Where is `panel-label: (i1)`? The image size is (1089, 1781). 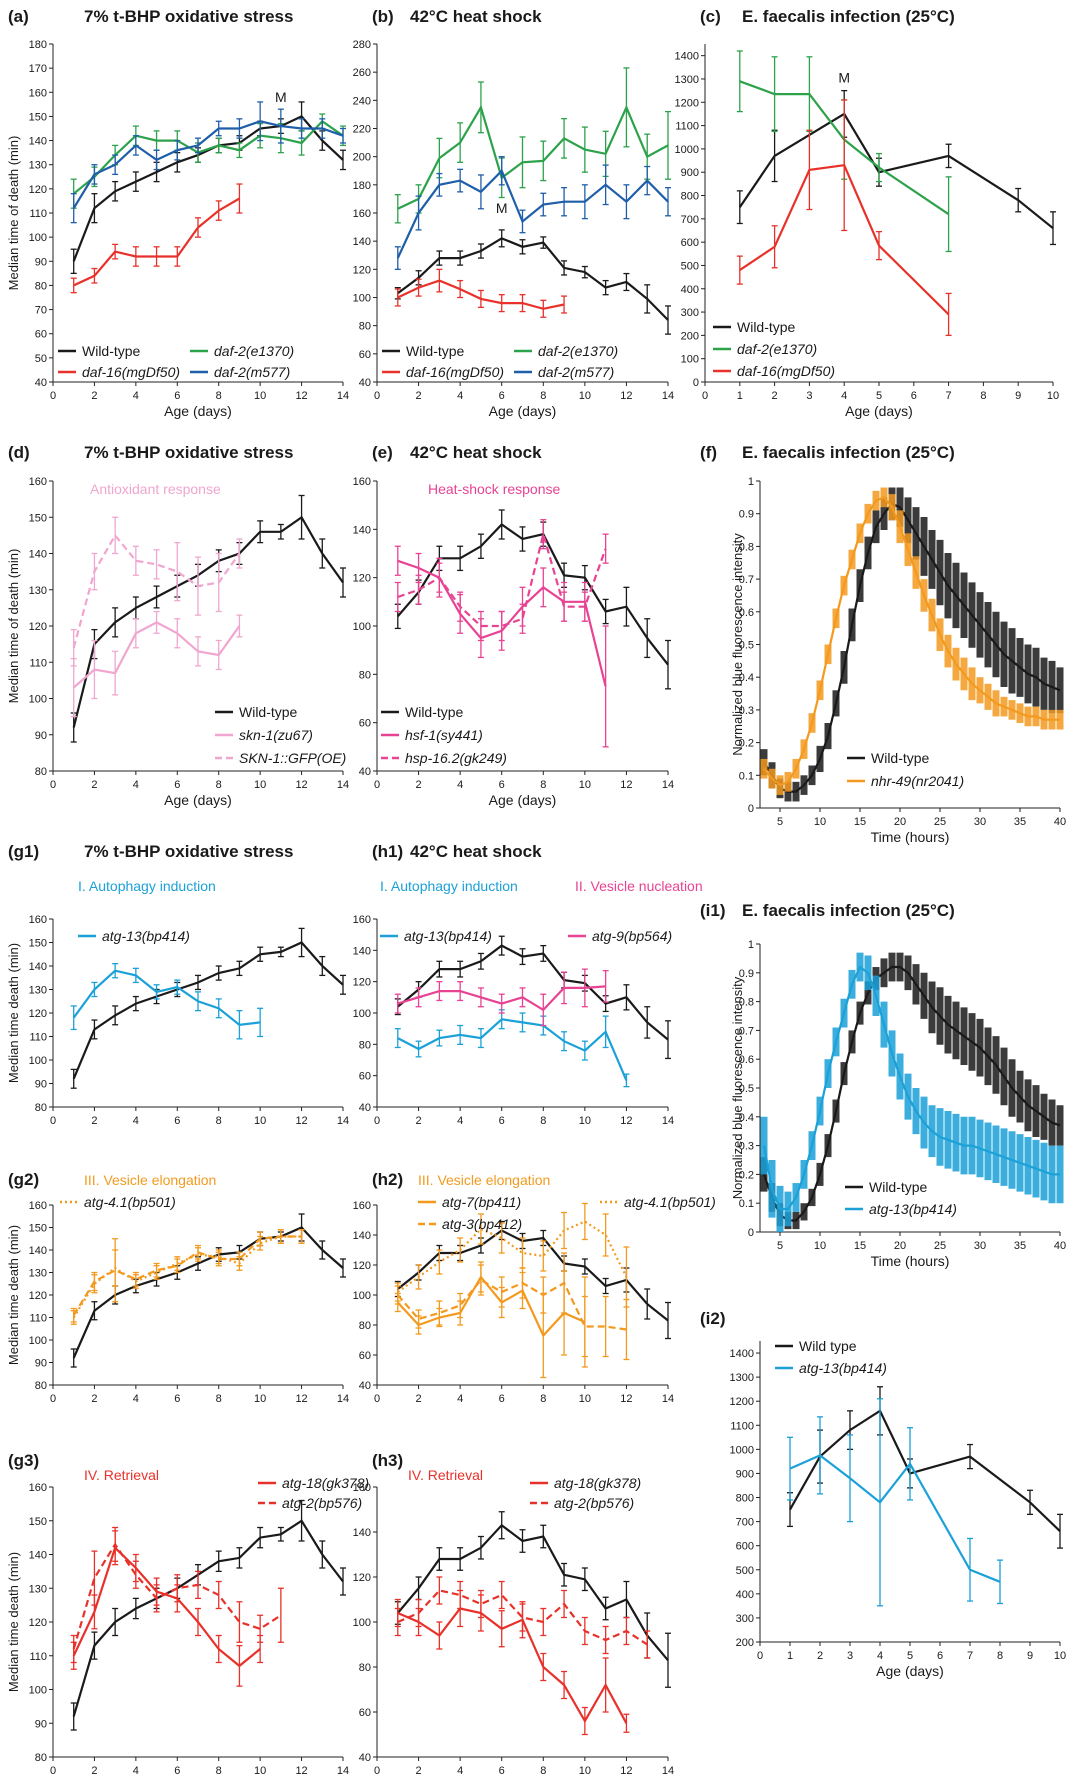 panel-label: (i1) is located at coordinates (713, 910).